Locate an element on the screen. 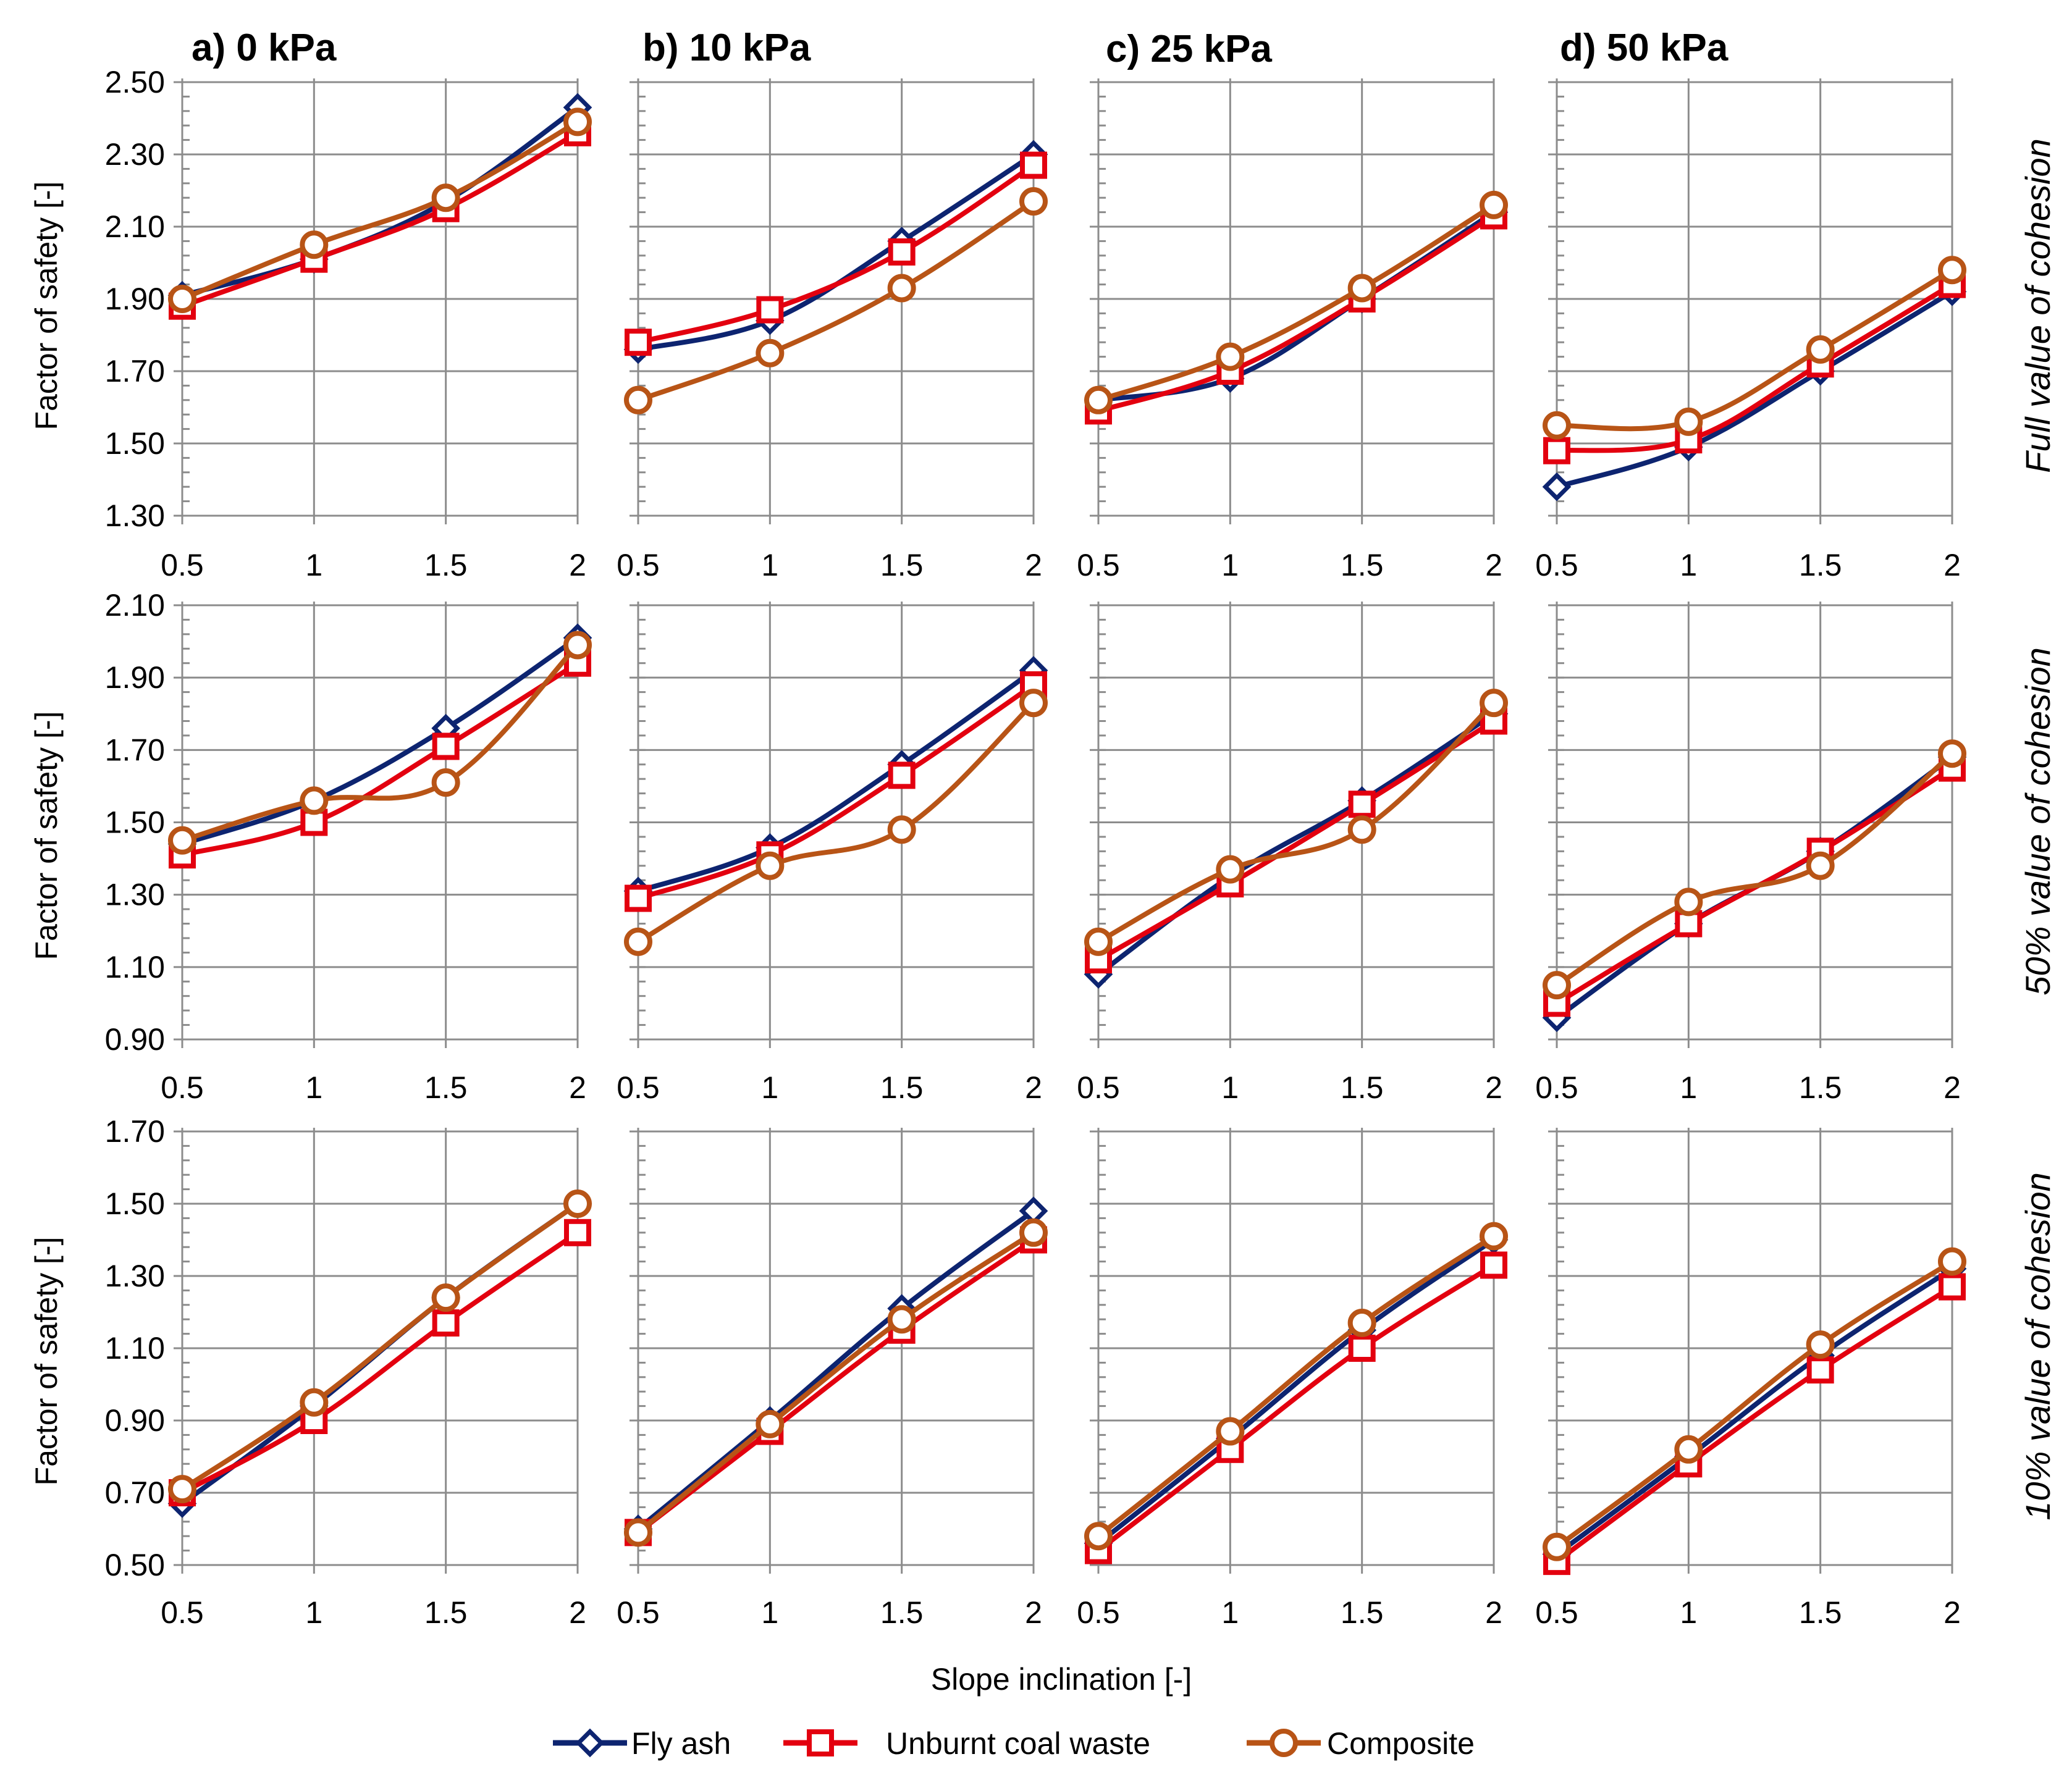 The image size is (2072, 1775). legend-item-composite: Composite is located at coordinates (1361, 1743).